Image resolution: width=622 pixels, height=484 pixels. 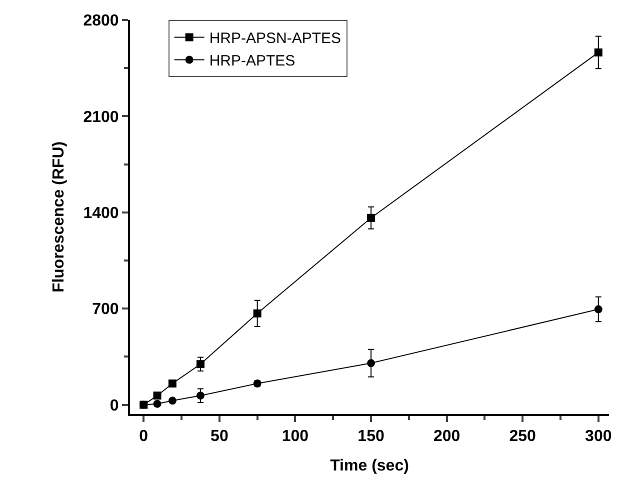 What do you see at coordinates (522, 437) in the screenshot?
I see `x-tick-label: 250` at bounding box center [522, 437].